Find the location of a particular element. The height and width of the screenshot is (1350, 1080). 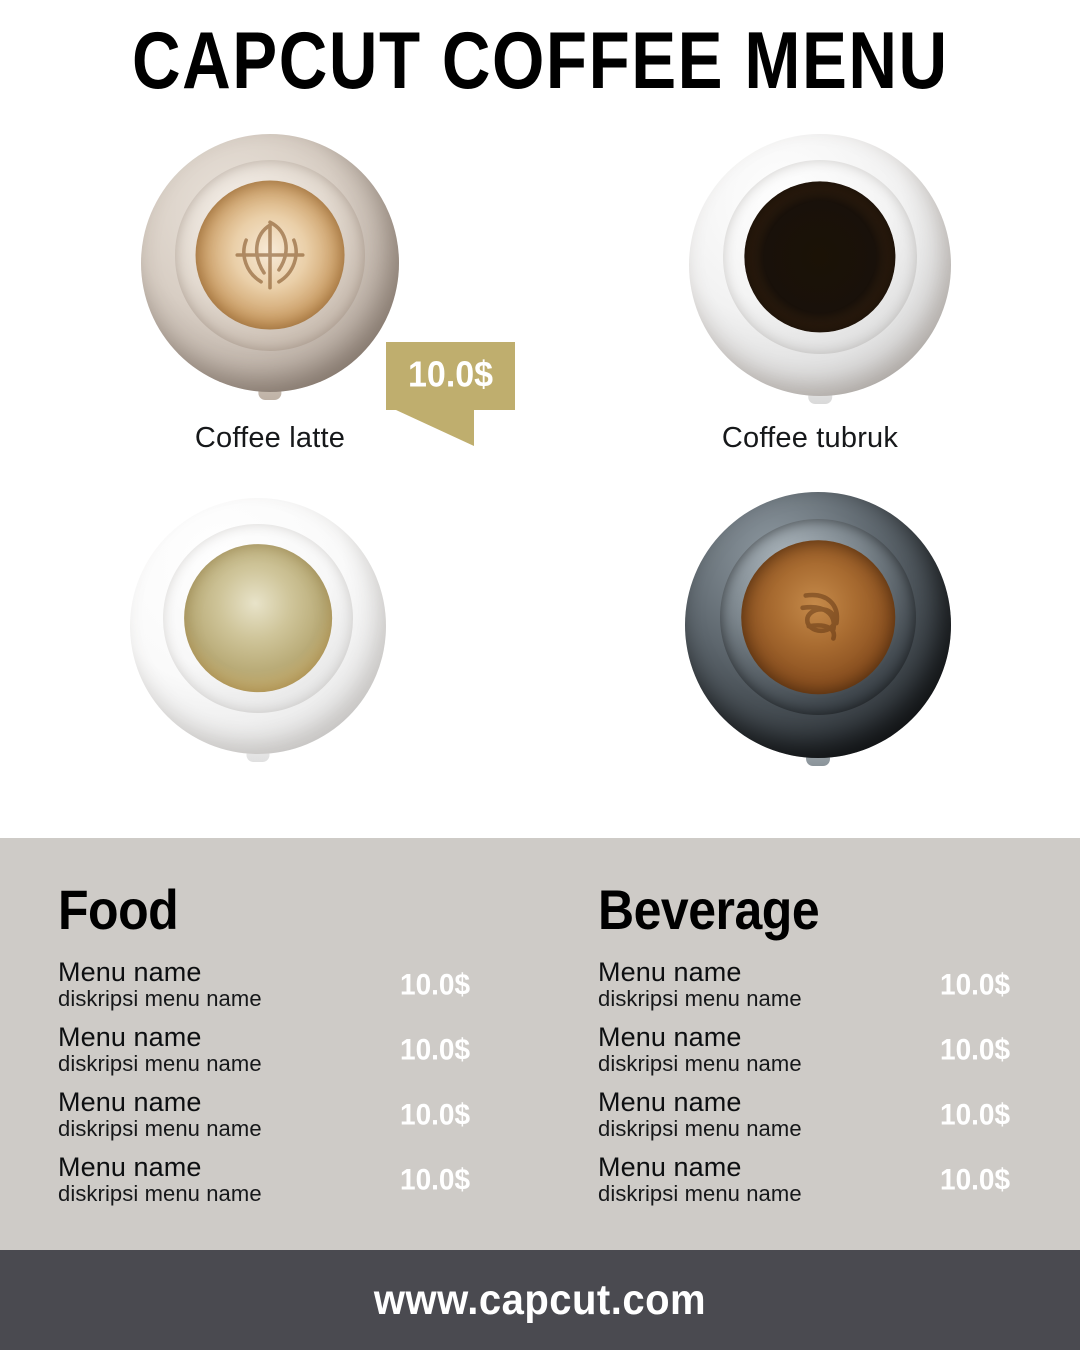

website-url: www.capcut.com is located at coordinates (540, 1299).